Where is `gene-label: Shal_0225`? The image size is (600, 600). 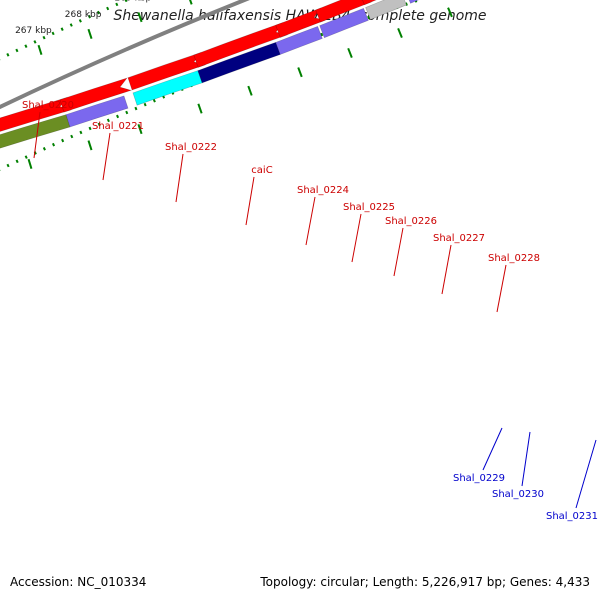 gene-label: Shal_0225 is located at coordinates (369, 207).